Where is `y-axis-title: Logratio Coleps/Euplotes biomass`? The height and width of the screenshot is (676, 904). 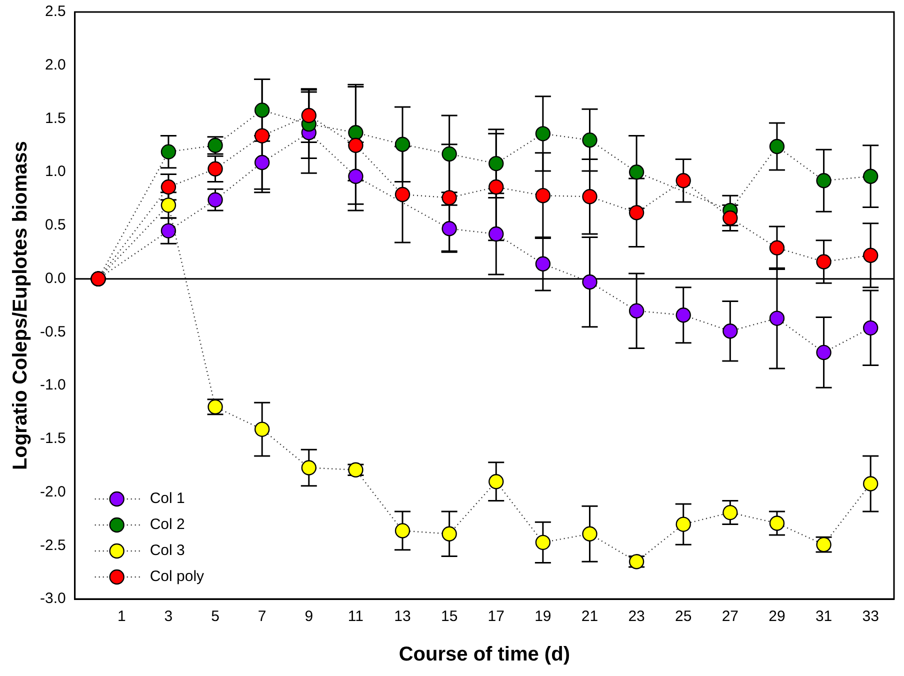 y-axis-title: Logratio Coleps/Euplotes biomass is located at coordinates (21, 305).